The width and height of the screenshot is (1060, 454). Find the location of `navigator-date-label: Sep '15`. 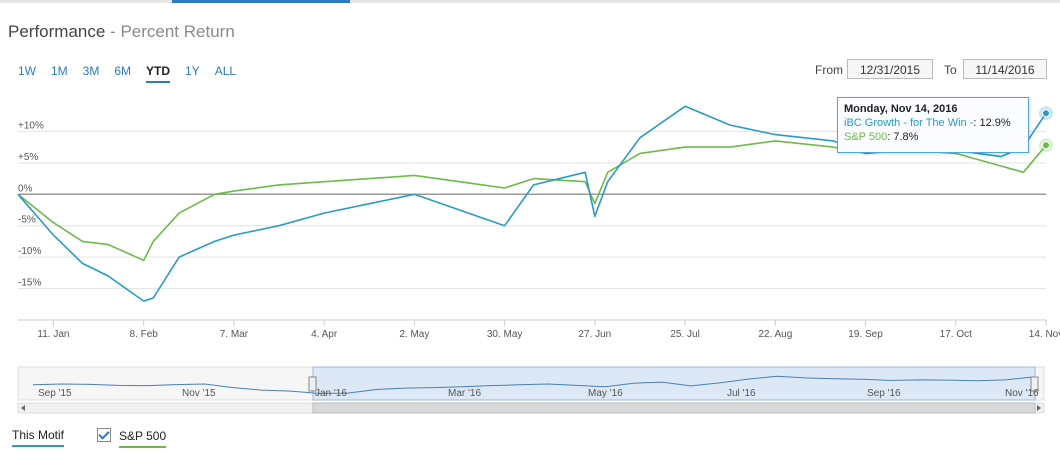

navigator-date-label: Sep '15 is located at coordinates (55, 393).